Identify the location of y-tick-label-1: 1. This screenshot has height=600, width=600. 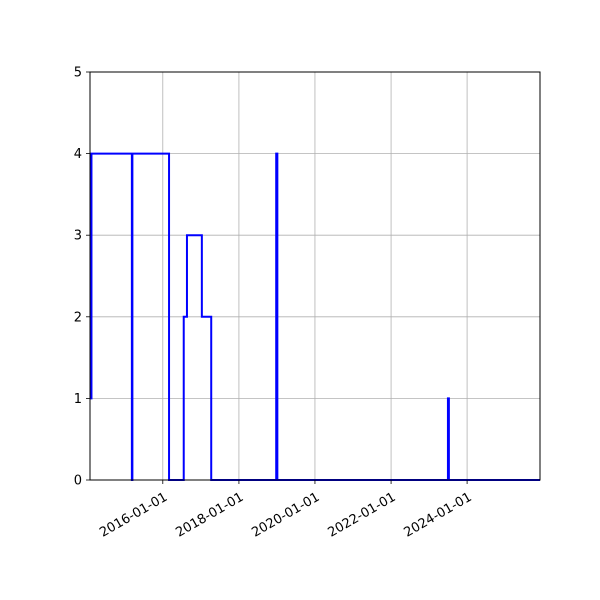
(78, 399).